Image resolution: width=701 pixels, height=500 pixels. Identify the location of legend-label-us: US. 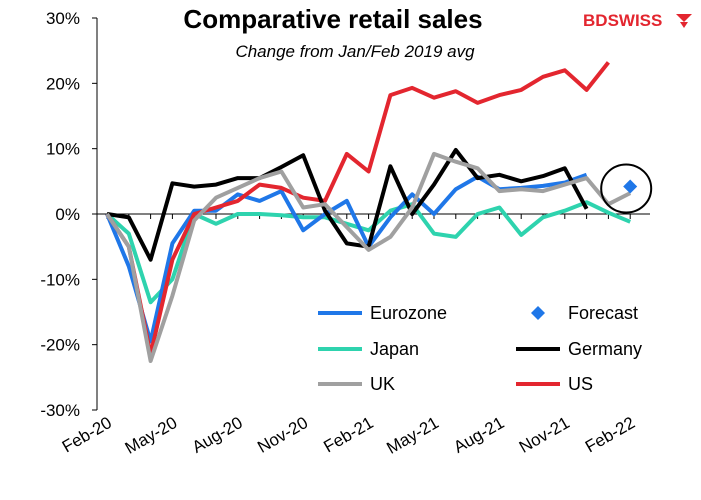
(580, 384).